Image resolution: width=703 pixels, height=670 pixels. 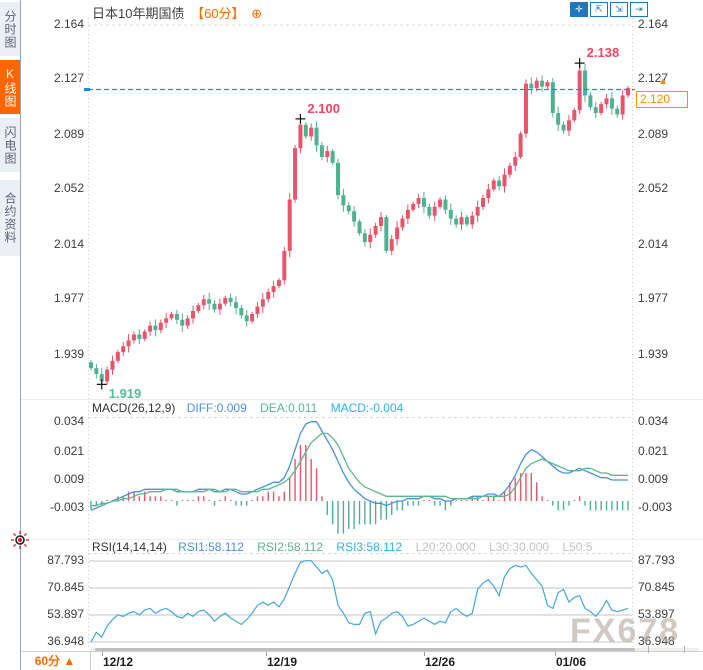 I want to click on sidebar-tab-contract-info: 合约资料, so click(x=10, y=218).